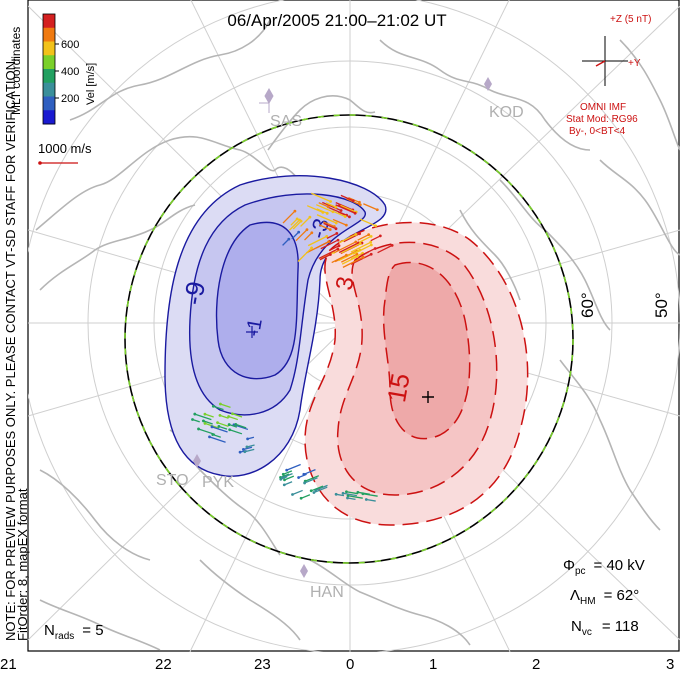 The width and height of the screenshot is (680, 674). I want to click on colorbar-label: 400, so click(70, 72).